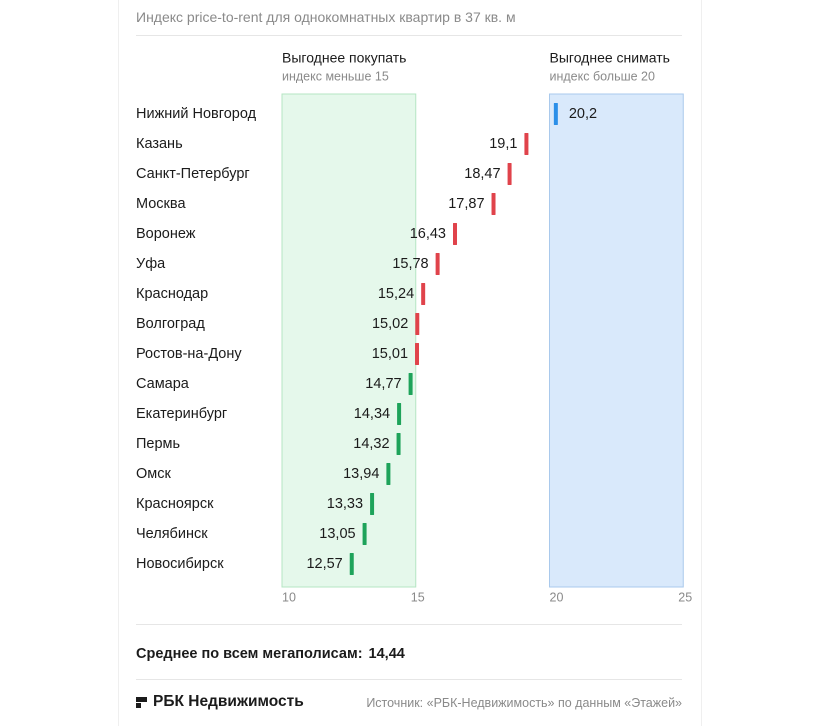 Image resolution: width=825 pixels, height=726 pixels. I want to click on category-label: Челябинск, so click(172, 534).